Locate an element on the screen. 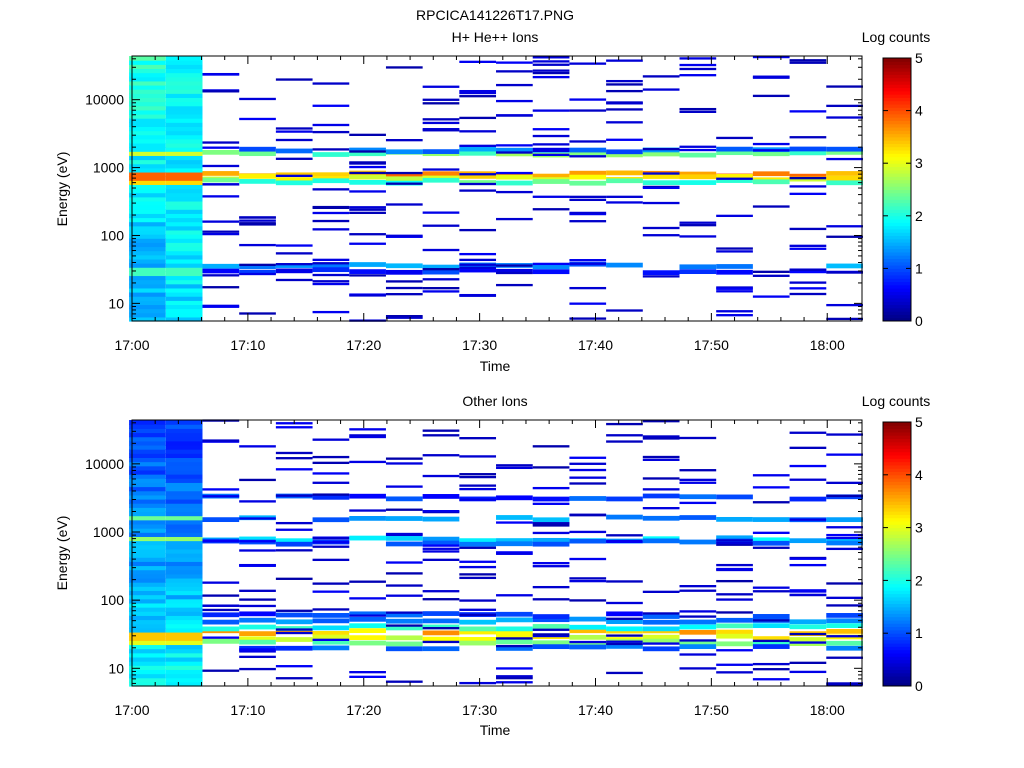 The width and height of the screenshot is (1024, 768). x-axis-label: Time is located at coordinates (495, 730).